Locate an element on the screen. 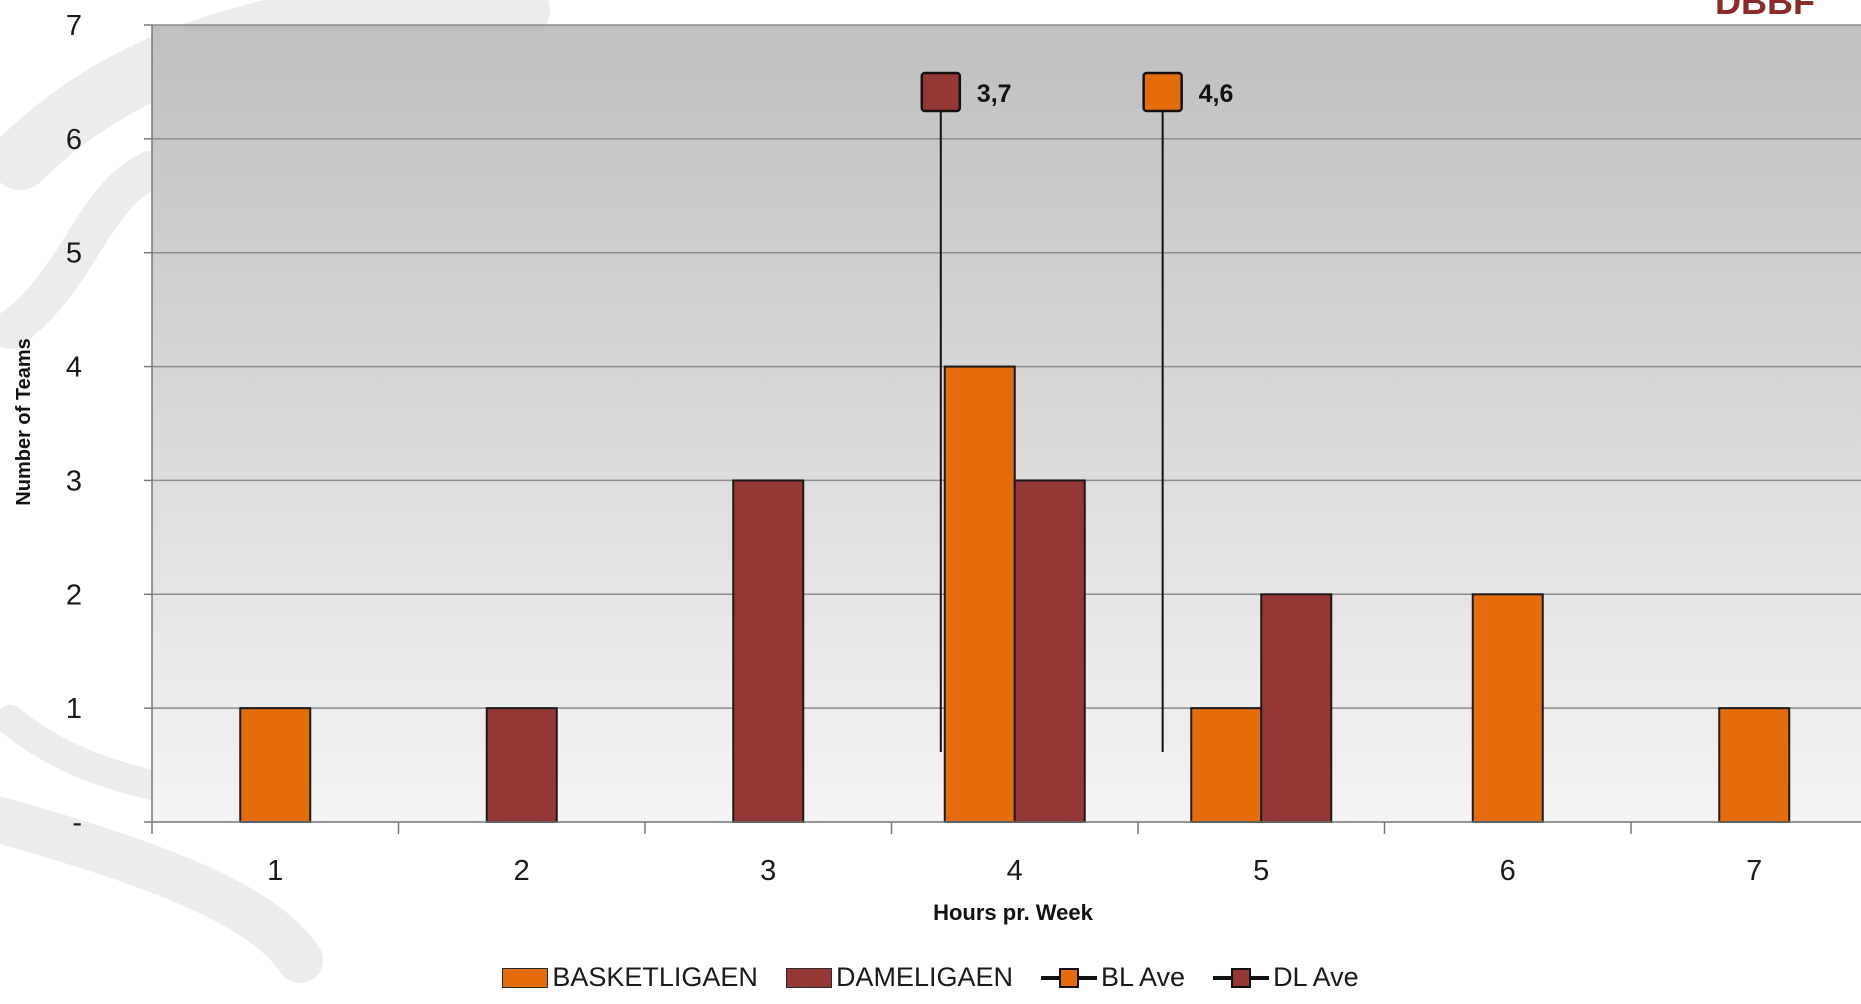  x-axis-label: Hours pr. Week is located at coordinates (1013, 912).